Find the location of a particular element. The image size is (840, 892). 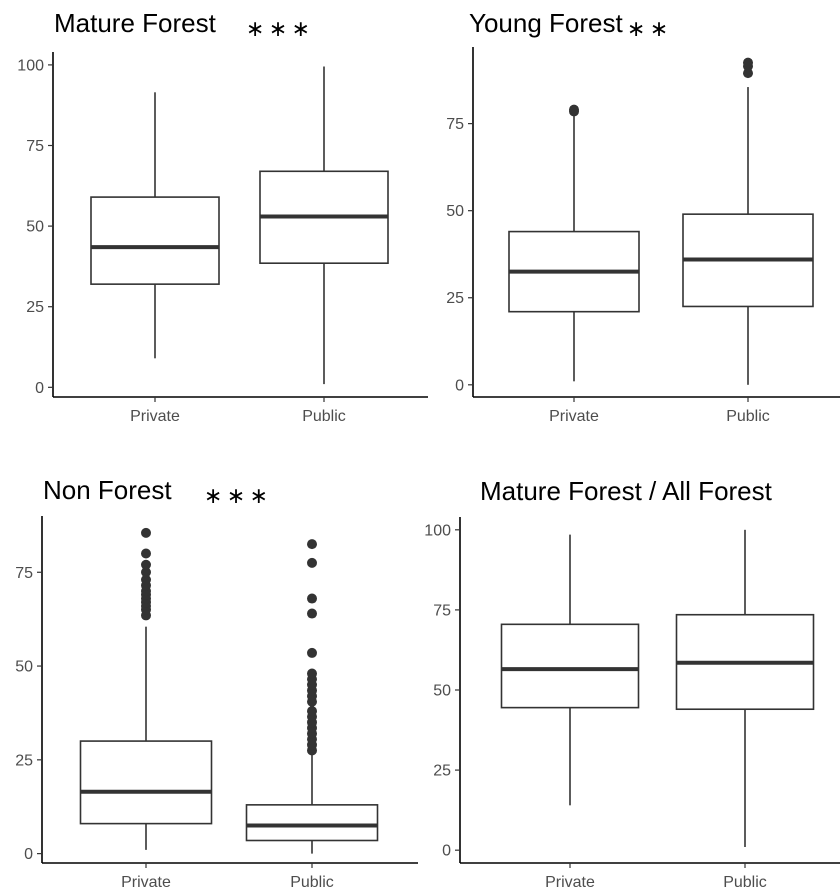

chart-title: Mature Forest is located at coordinates (135, 23).